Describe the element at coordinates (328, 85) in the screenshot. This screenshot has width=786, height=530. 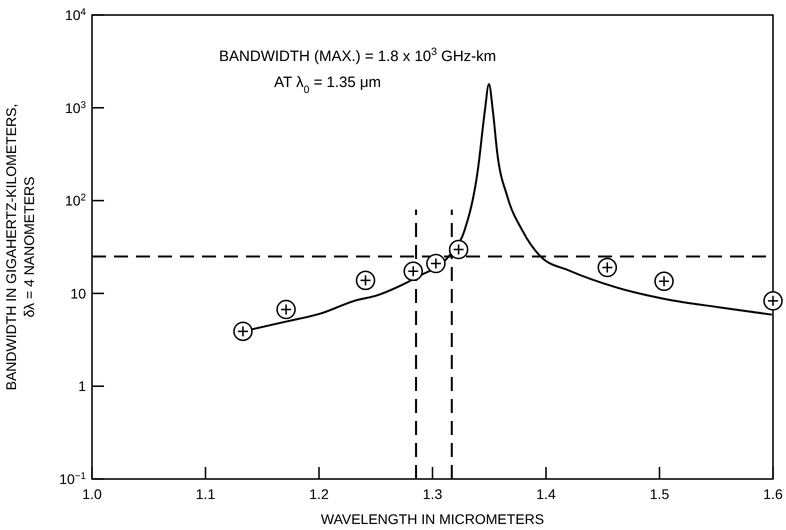
I see `annotation: AT λ$_{0}$ = 1.35 μm` at that location.